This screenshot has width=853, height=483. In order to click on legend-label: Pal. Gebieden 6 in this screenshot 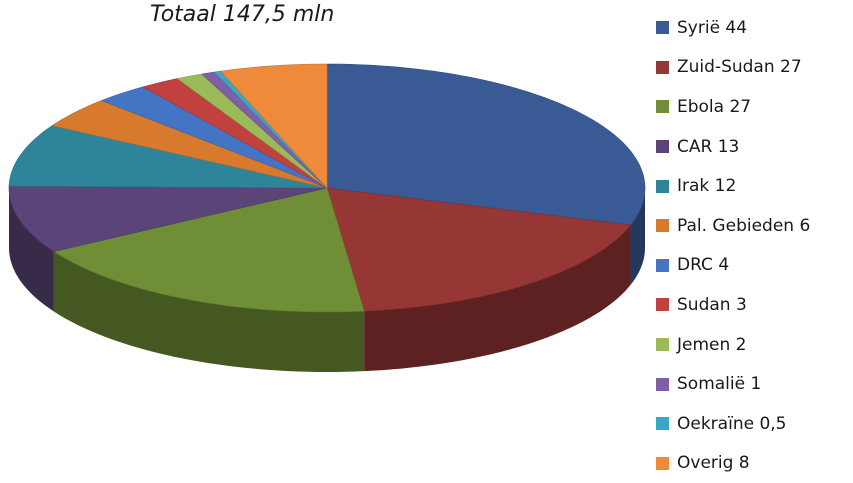, I will do `click(744, 225)`.